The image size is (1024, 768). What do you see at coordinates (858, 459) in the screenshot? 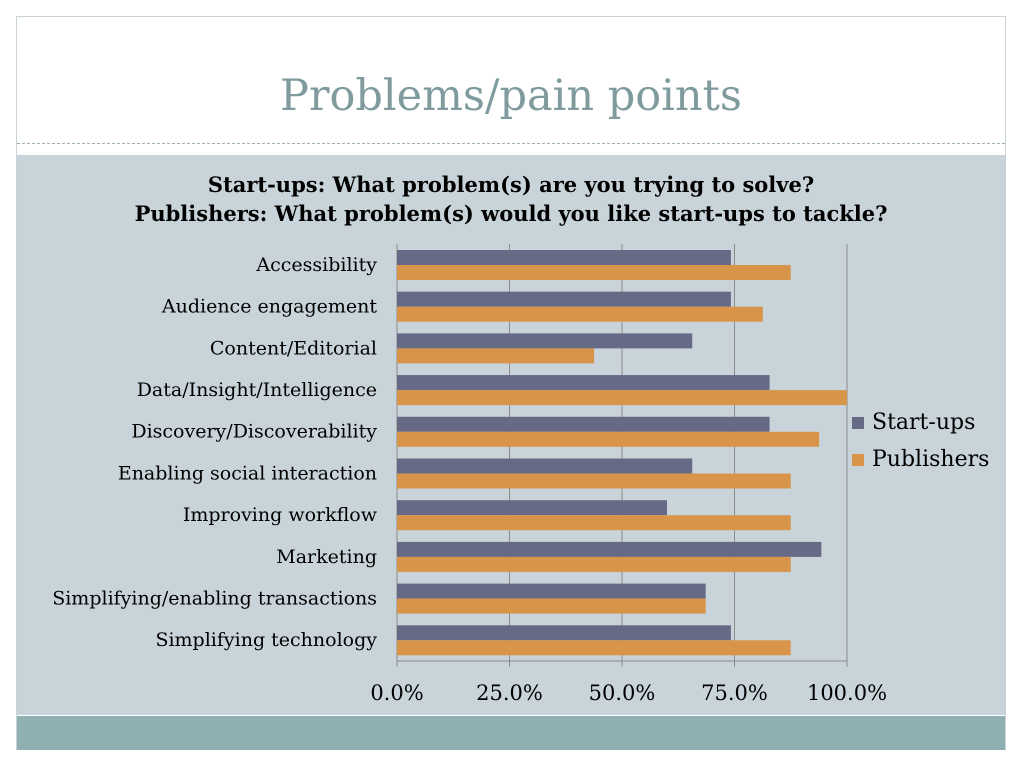
I see `legend-swatch-publishers` at bounding box center [858, 459].